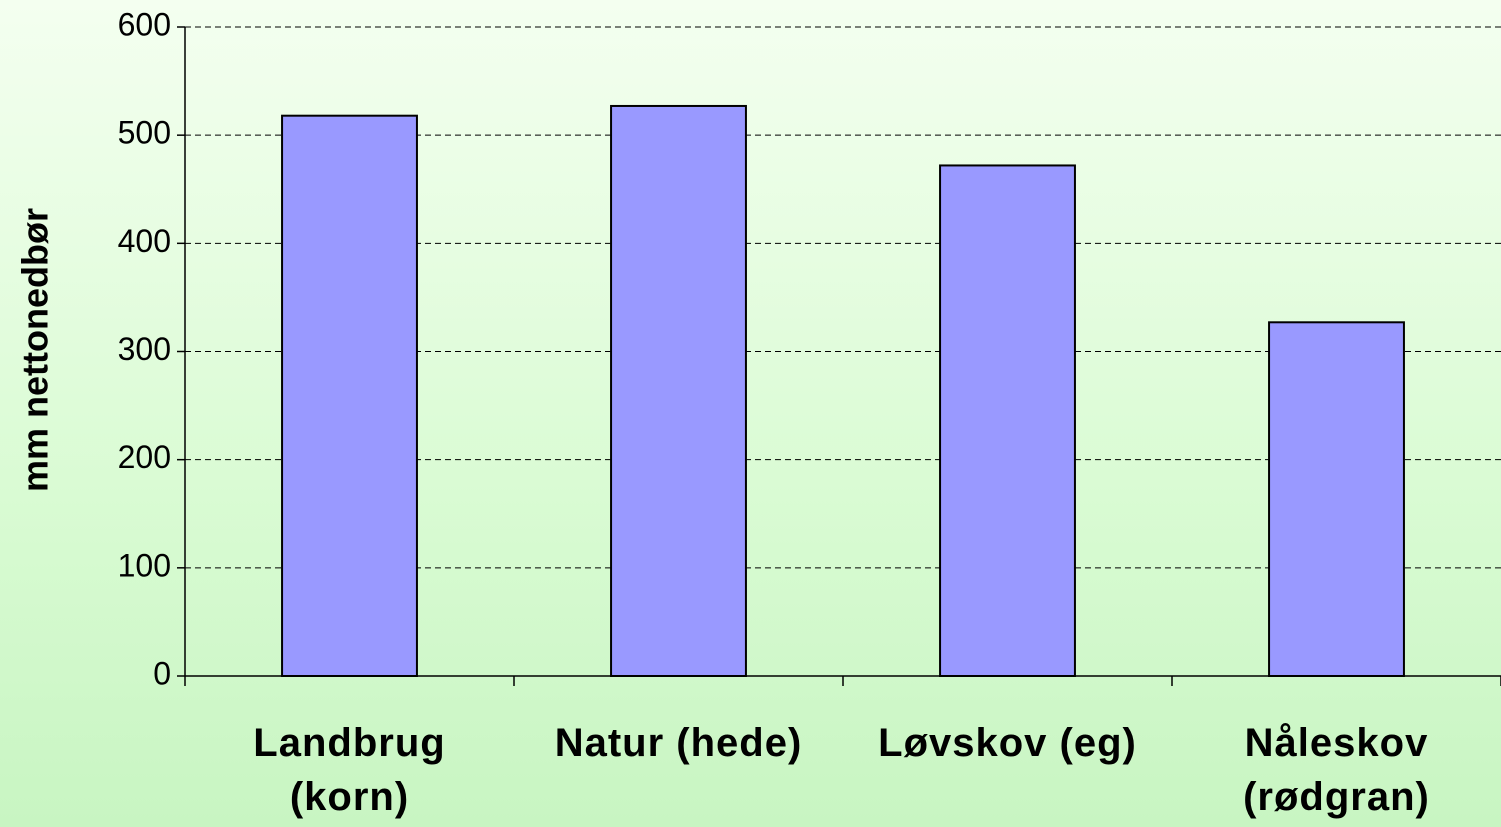 This screenshot has height=827, width=1501. What do you see at coordinates (349, 770) in the screenshot?
I see `x-tick-label: Landbrug (korn)` at bounding box center [349, 770].